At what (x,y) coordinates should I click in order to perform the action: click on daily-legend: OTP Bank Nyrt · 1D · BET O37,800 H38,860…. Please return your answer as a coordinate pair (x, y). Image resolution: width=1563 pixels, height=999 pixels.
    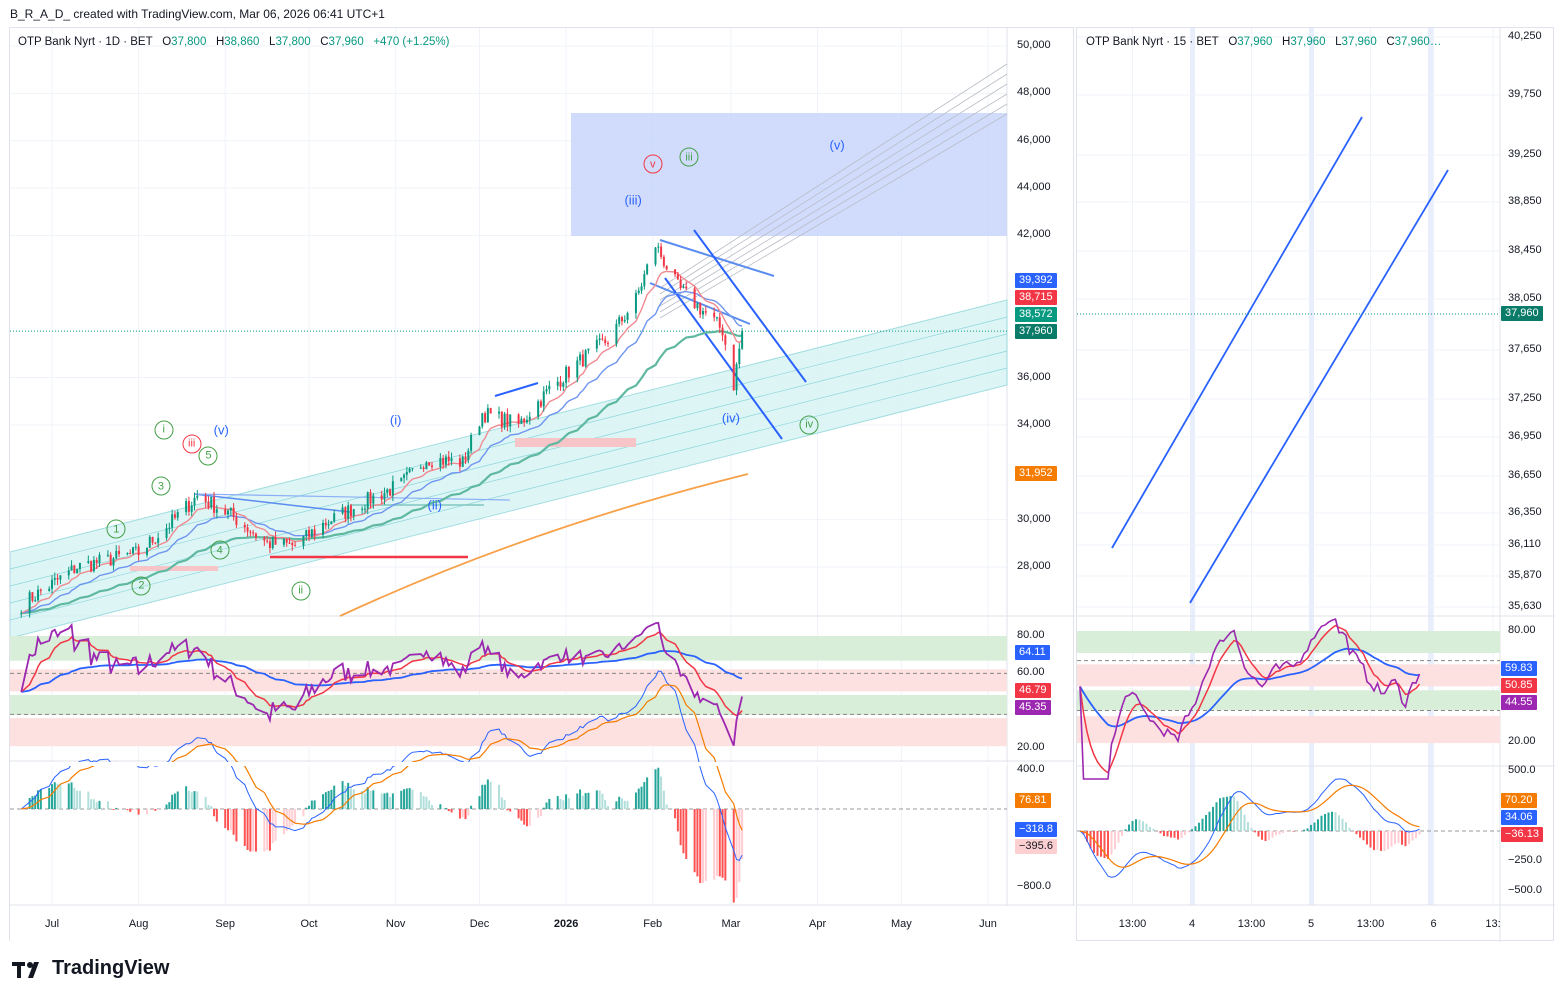
    Looking at the image, I should click on (233, 42).